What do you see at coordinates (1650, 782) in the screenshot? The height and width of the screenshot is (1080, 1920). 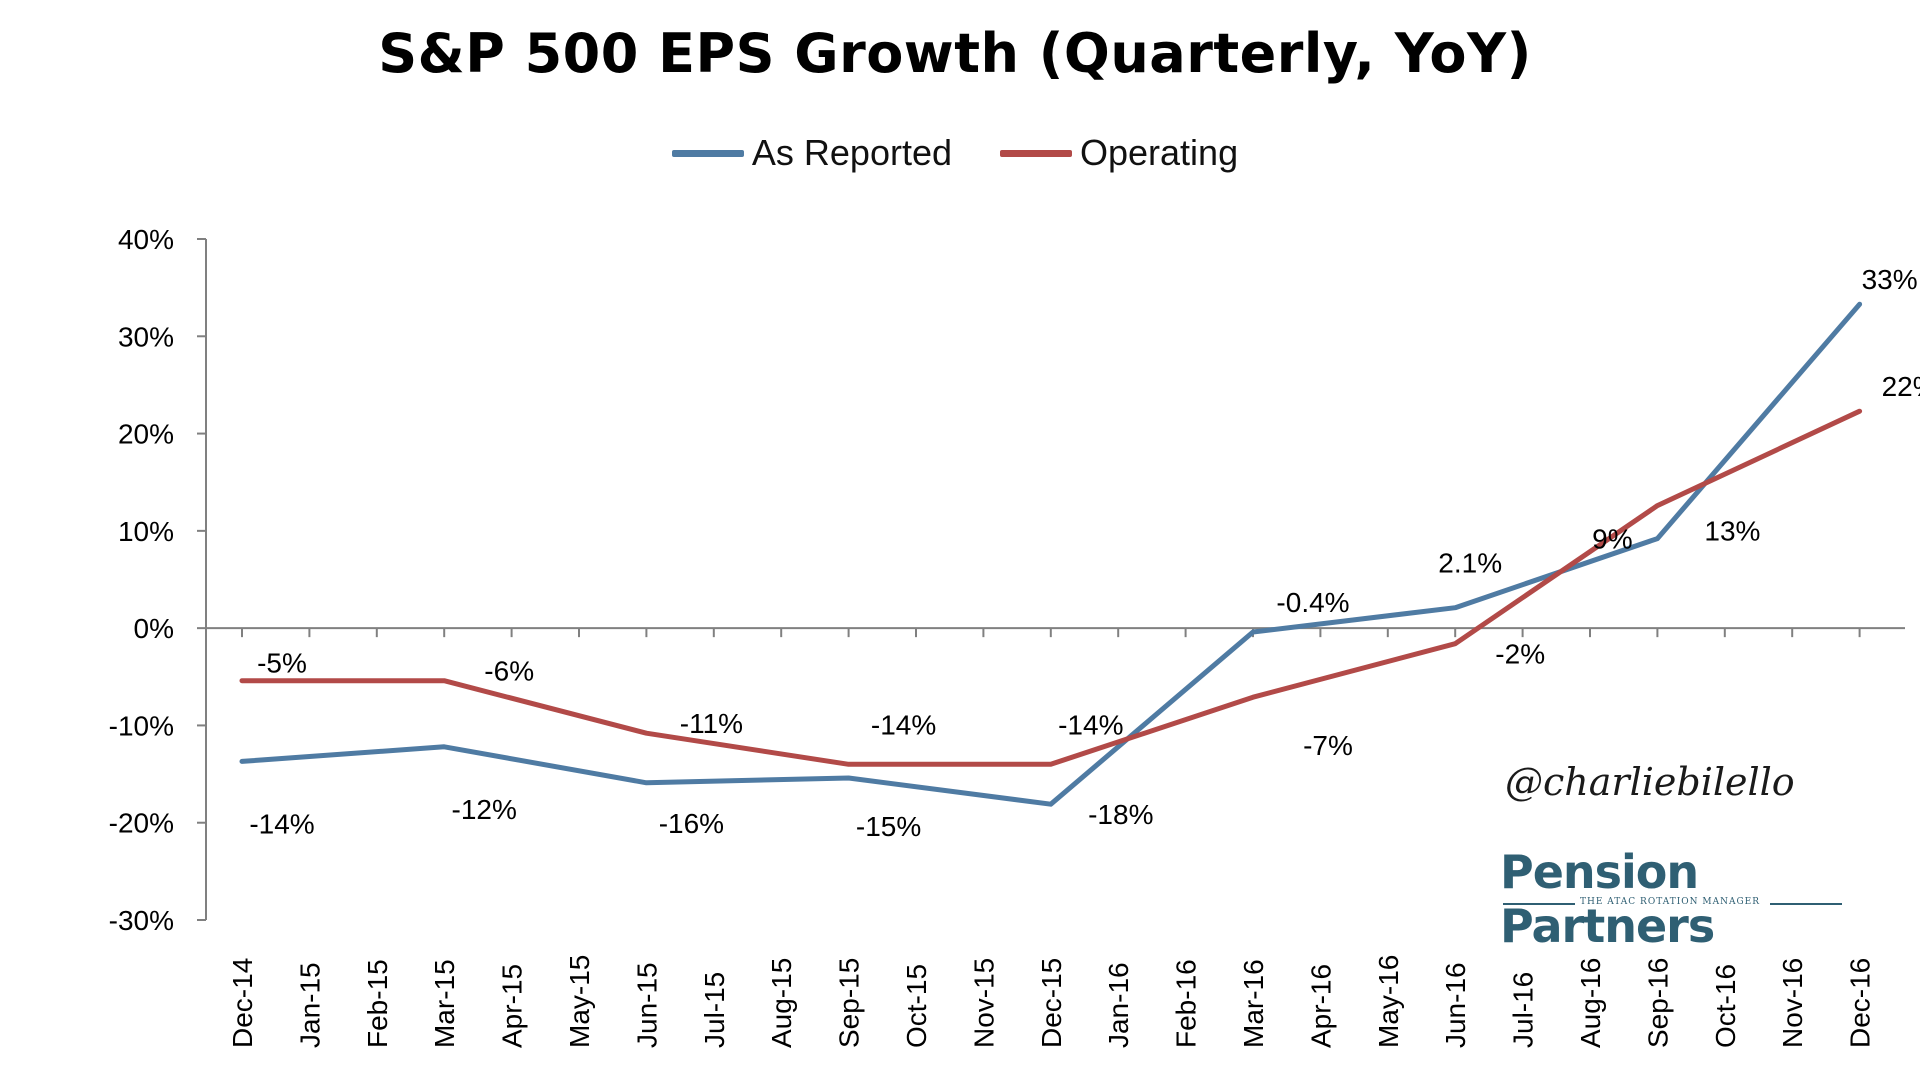 I see `author-handle: @charliebilello` at bounding box center [1650, 782].